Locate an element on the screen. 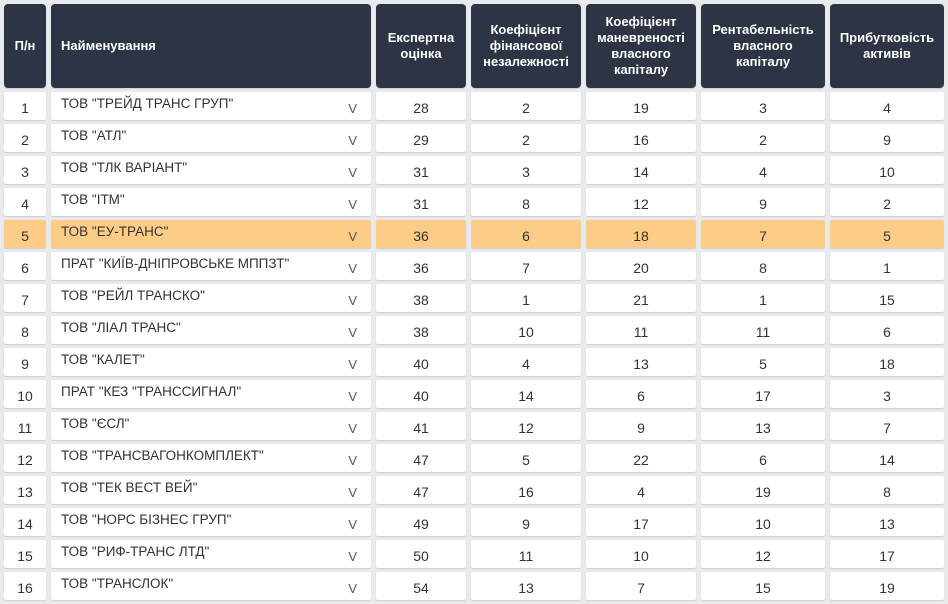 This screenshot has height=604, width=948. cell-fin: 11 is located at coordinates (526, 554).